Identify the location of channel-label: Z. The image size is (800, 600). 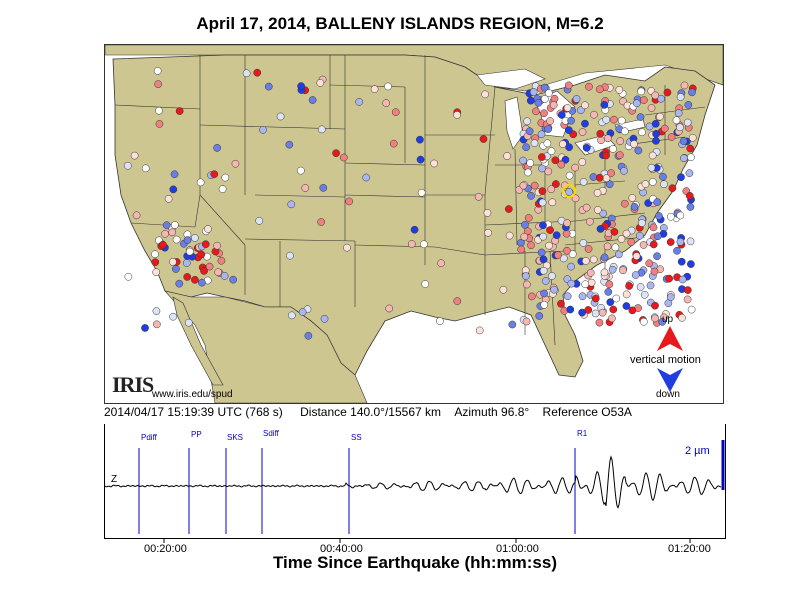
(114, 479).